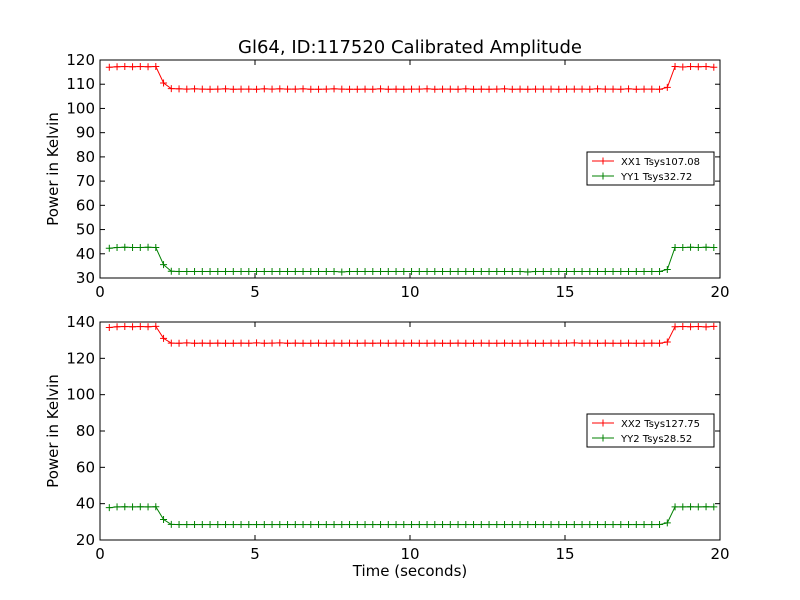  What do you see at coordinates (85, 540) in the screenshot?
I see `y-tick-label: 20` at bounding box center [85, 540].